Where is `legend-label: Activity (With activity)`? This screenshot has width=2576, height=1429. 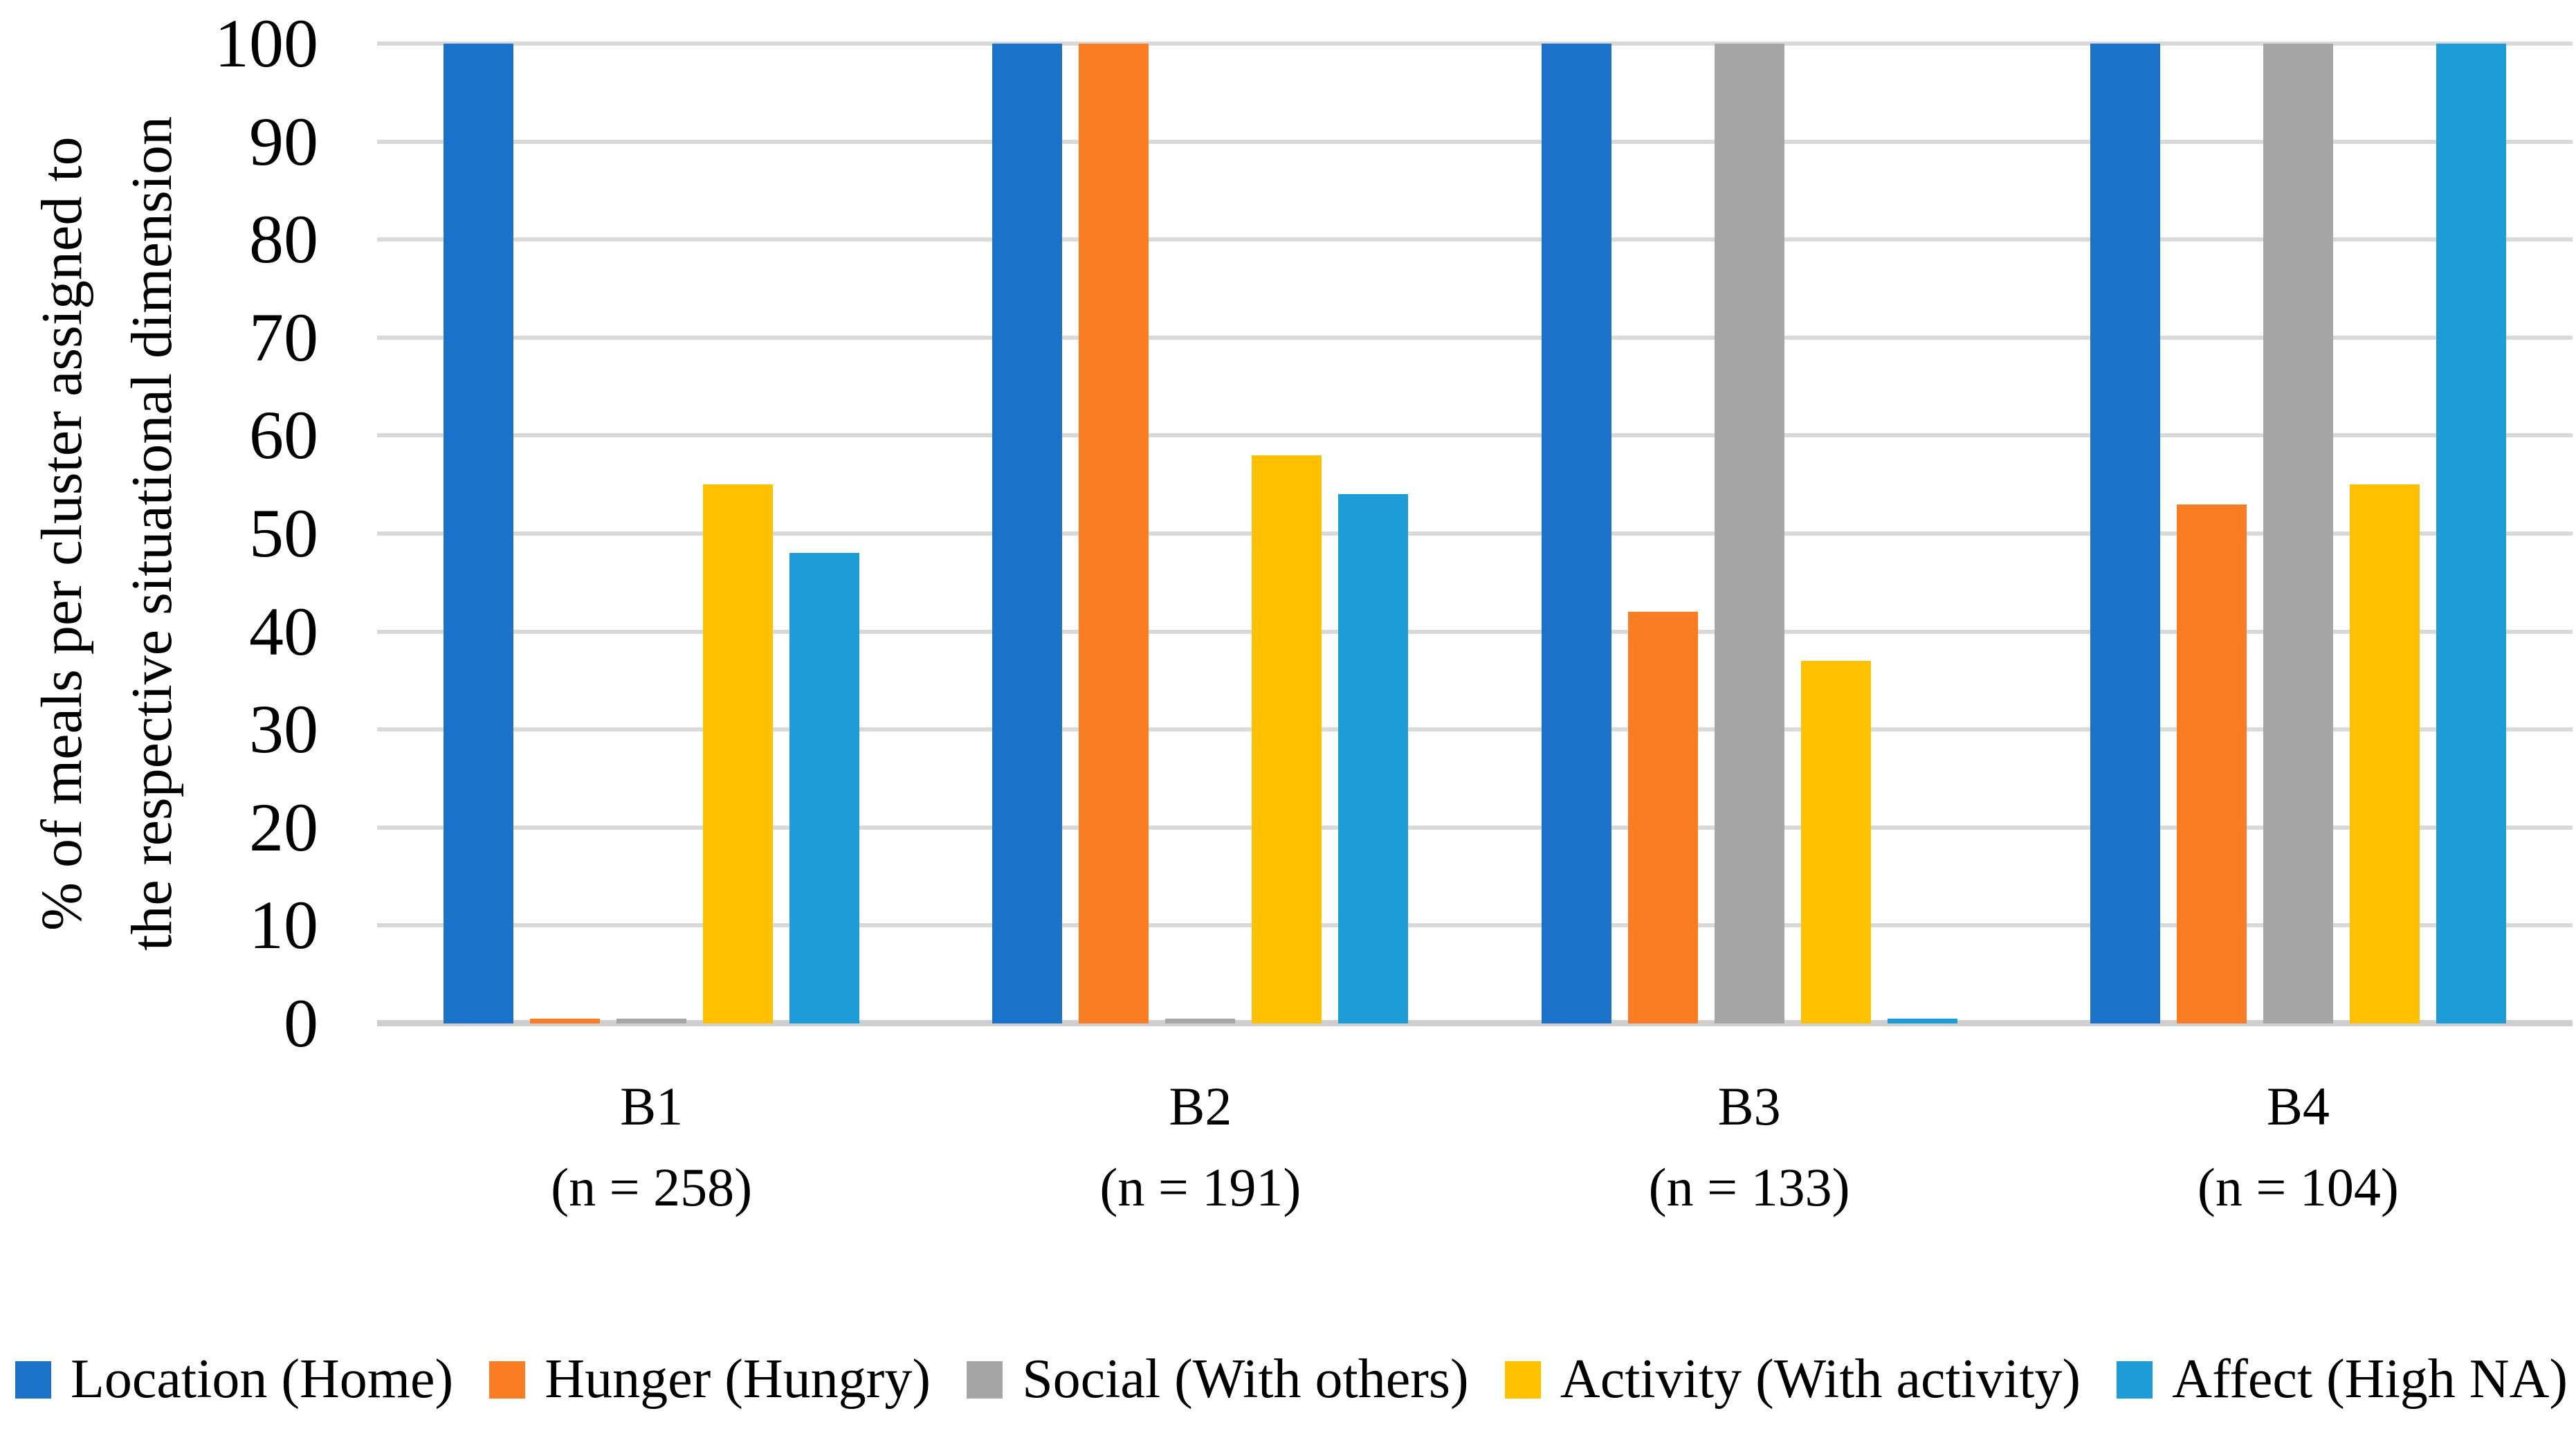
legend-label: Activity (With activity) is located at coordinates (1821, 1379).